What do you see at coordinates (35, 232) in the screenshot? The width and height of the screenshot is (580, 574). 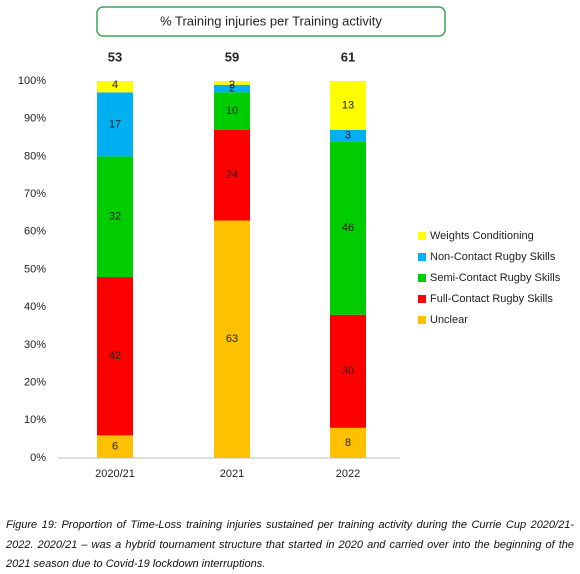 I see `y-tick-label: 60%` at bounding box center [35, 232].